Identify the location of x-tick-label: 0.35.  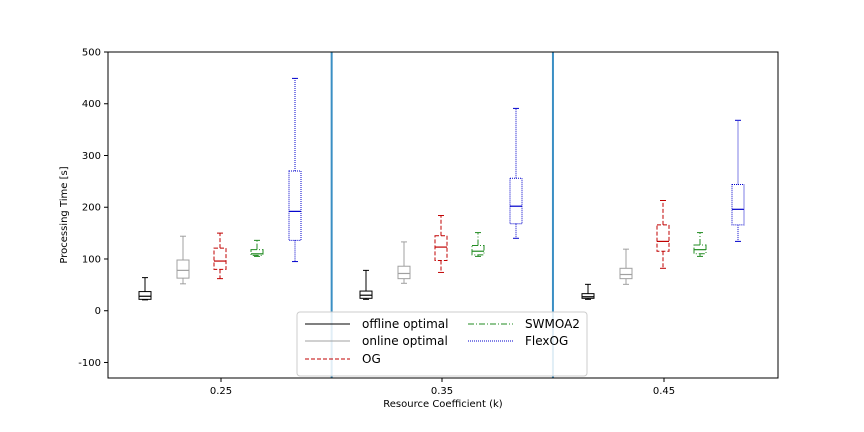
(442, 391).